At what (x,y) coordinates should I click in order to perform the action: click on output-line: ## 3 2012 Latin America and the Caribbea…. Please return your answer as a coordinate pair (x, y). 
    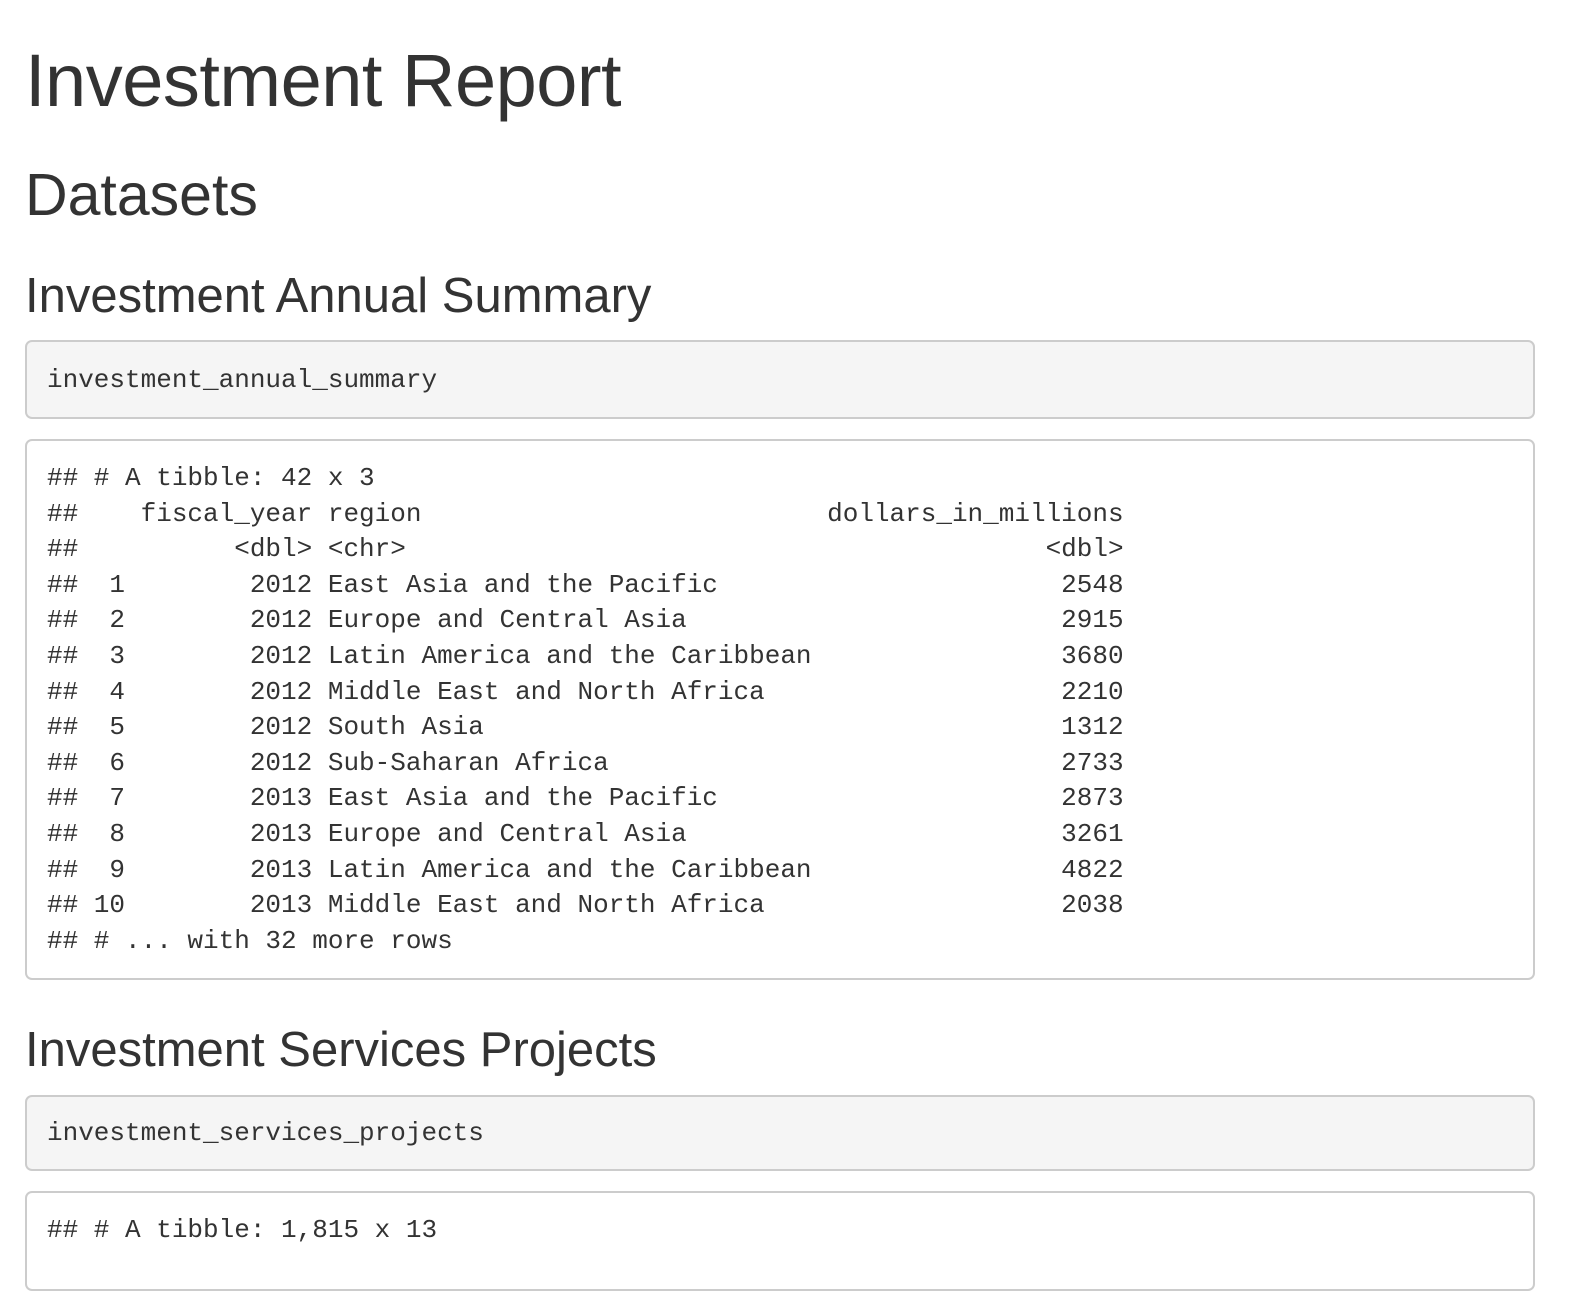
    Looking at the image, I should click on (585, 655).